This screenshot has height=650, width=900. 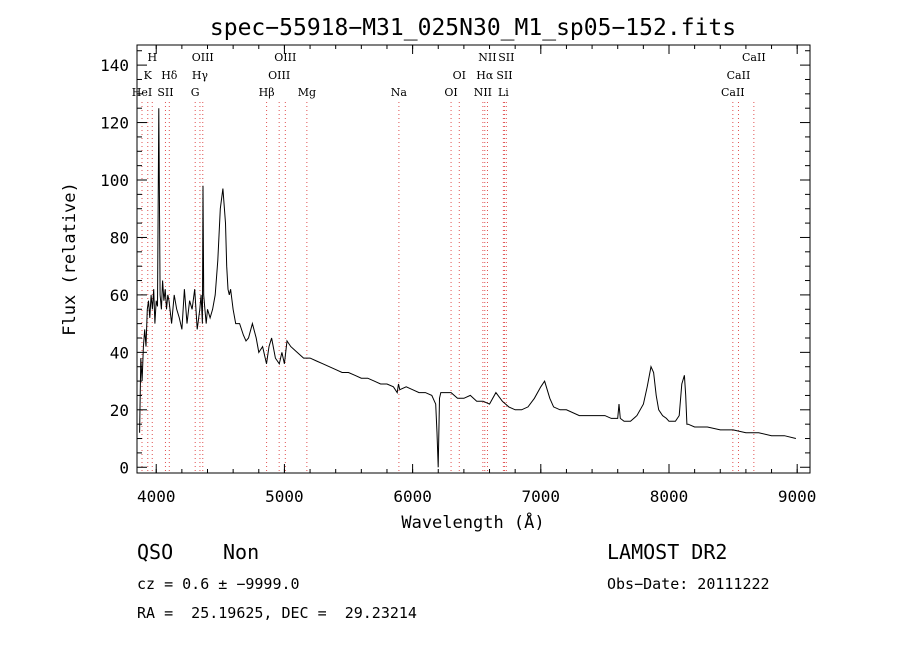 I want to click on line-marker-label: Hγ, so click(x=200, y=75).